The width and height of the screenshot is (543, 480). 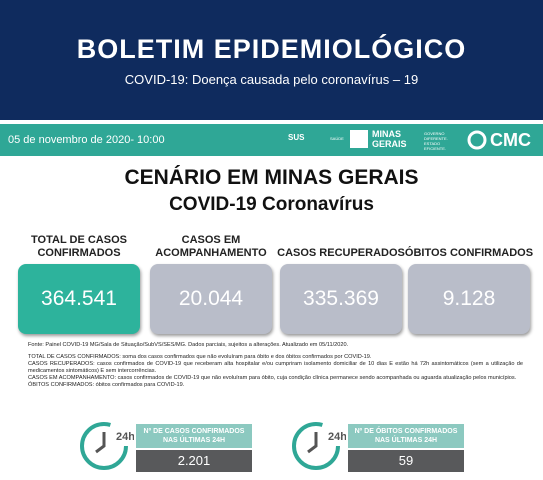 I want to click on card-label: CASOS RECUPERADOS, so click(x=341, y=253).